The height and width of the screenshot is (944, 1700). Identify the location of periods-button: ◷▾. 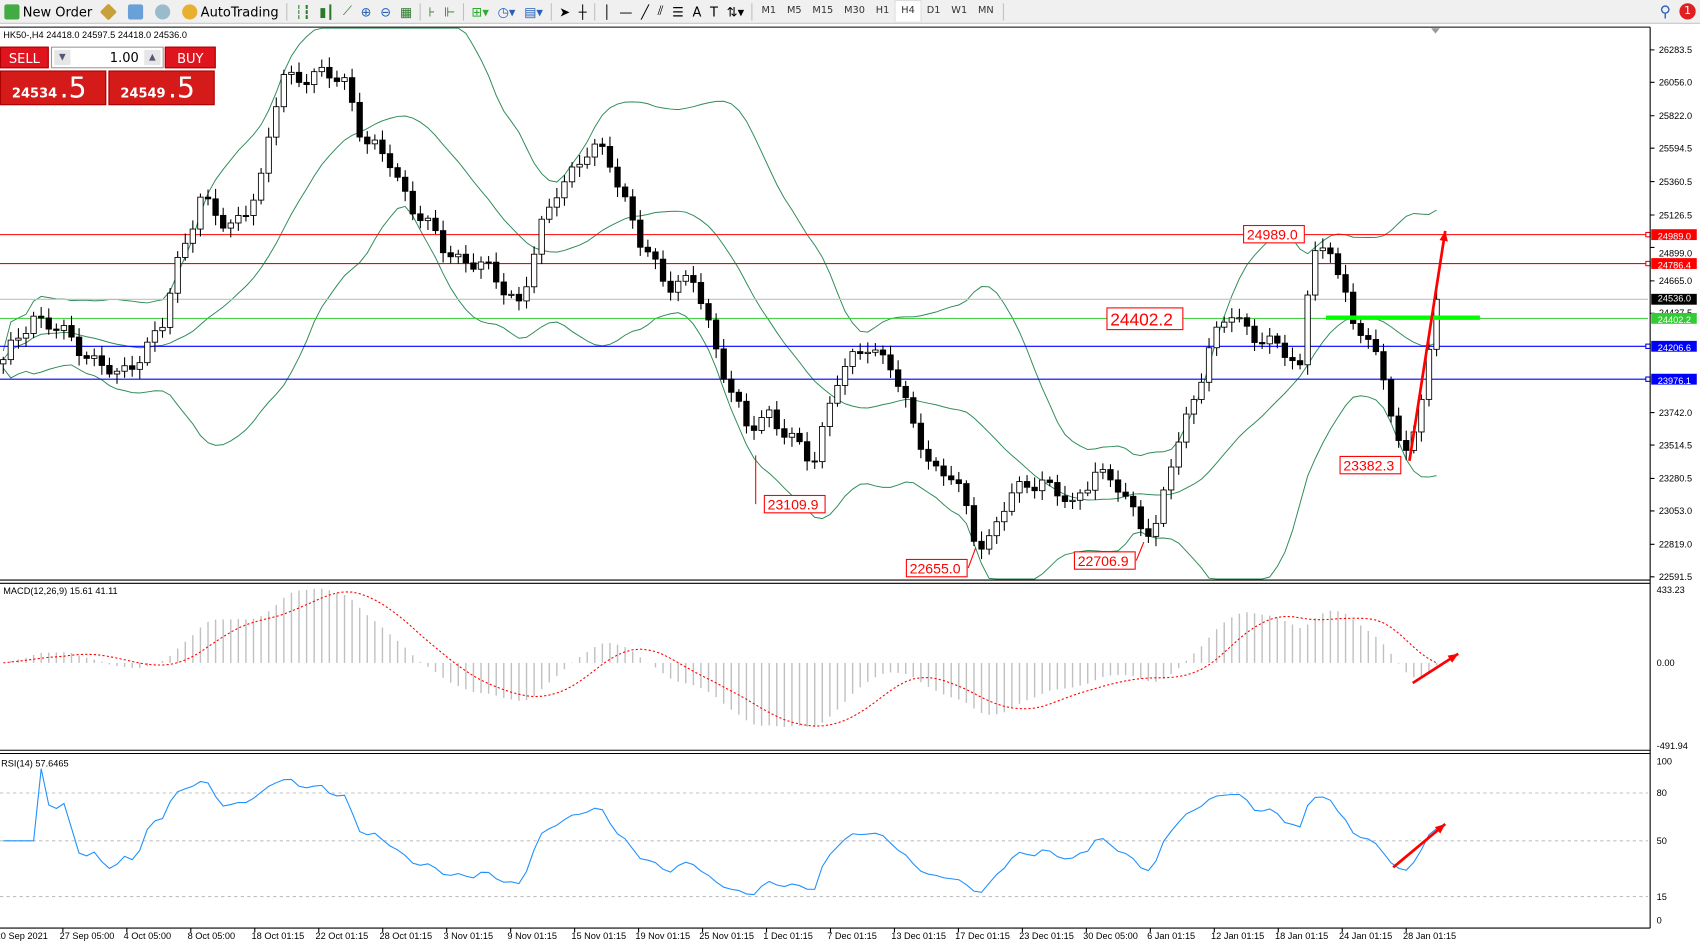
(506, 11).